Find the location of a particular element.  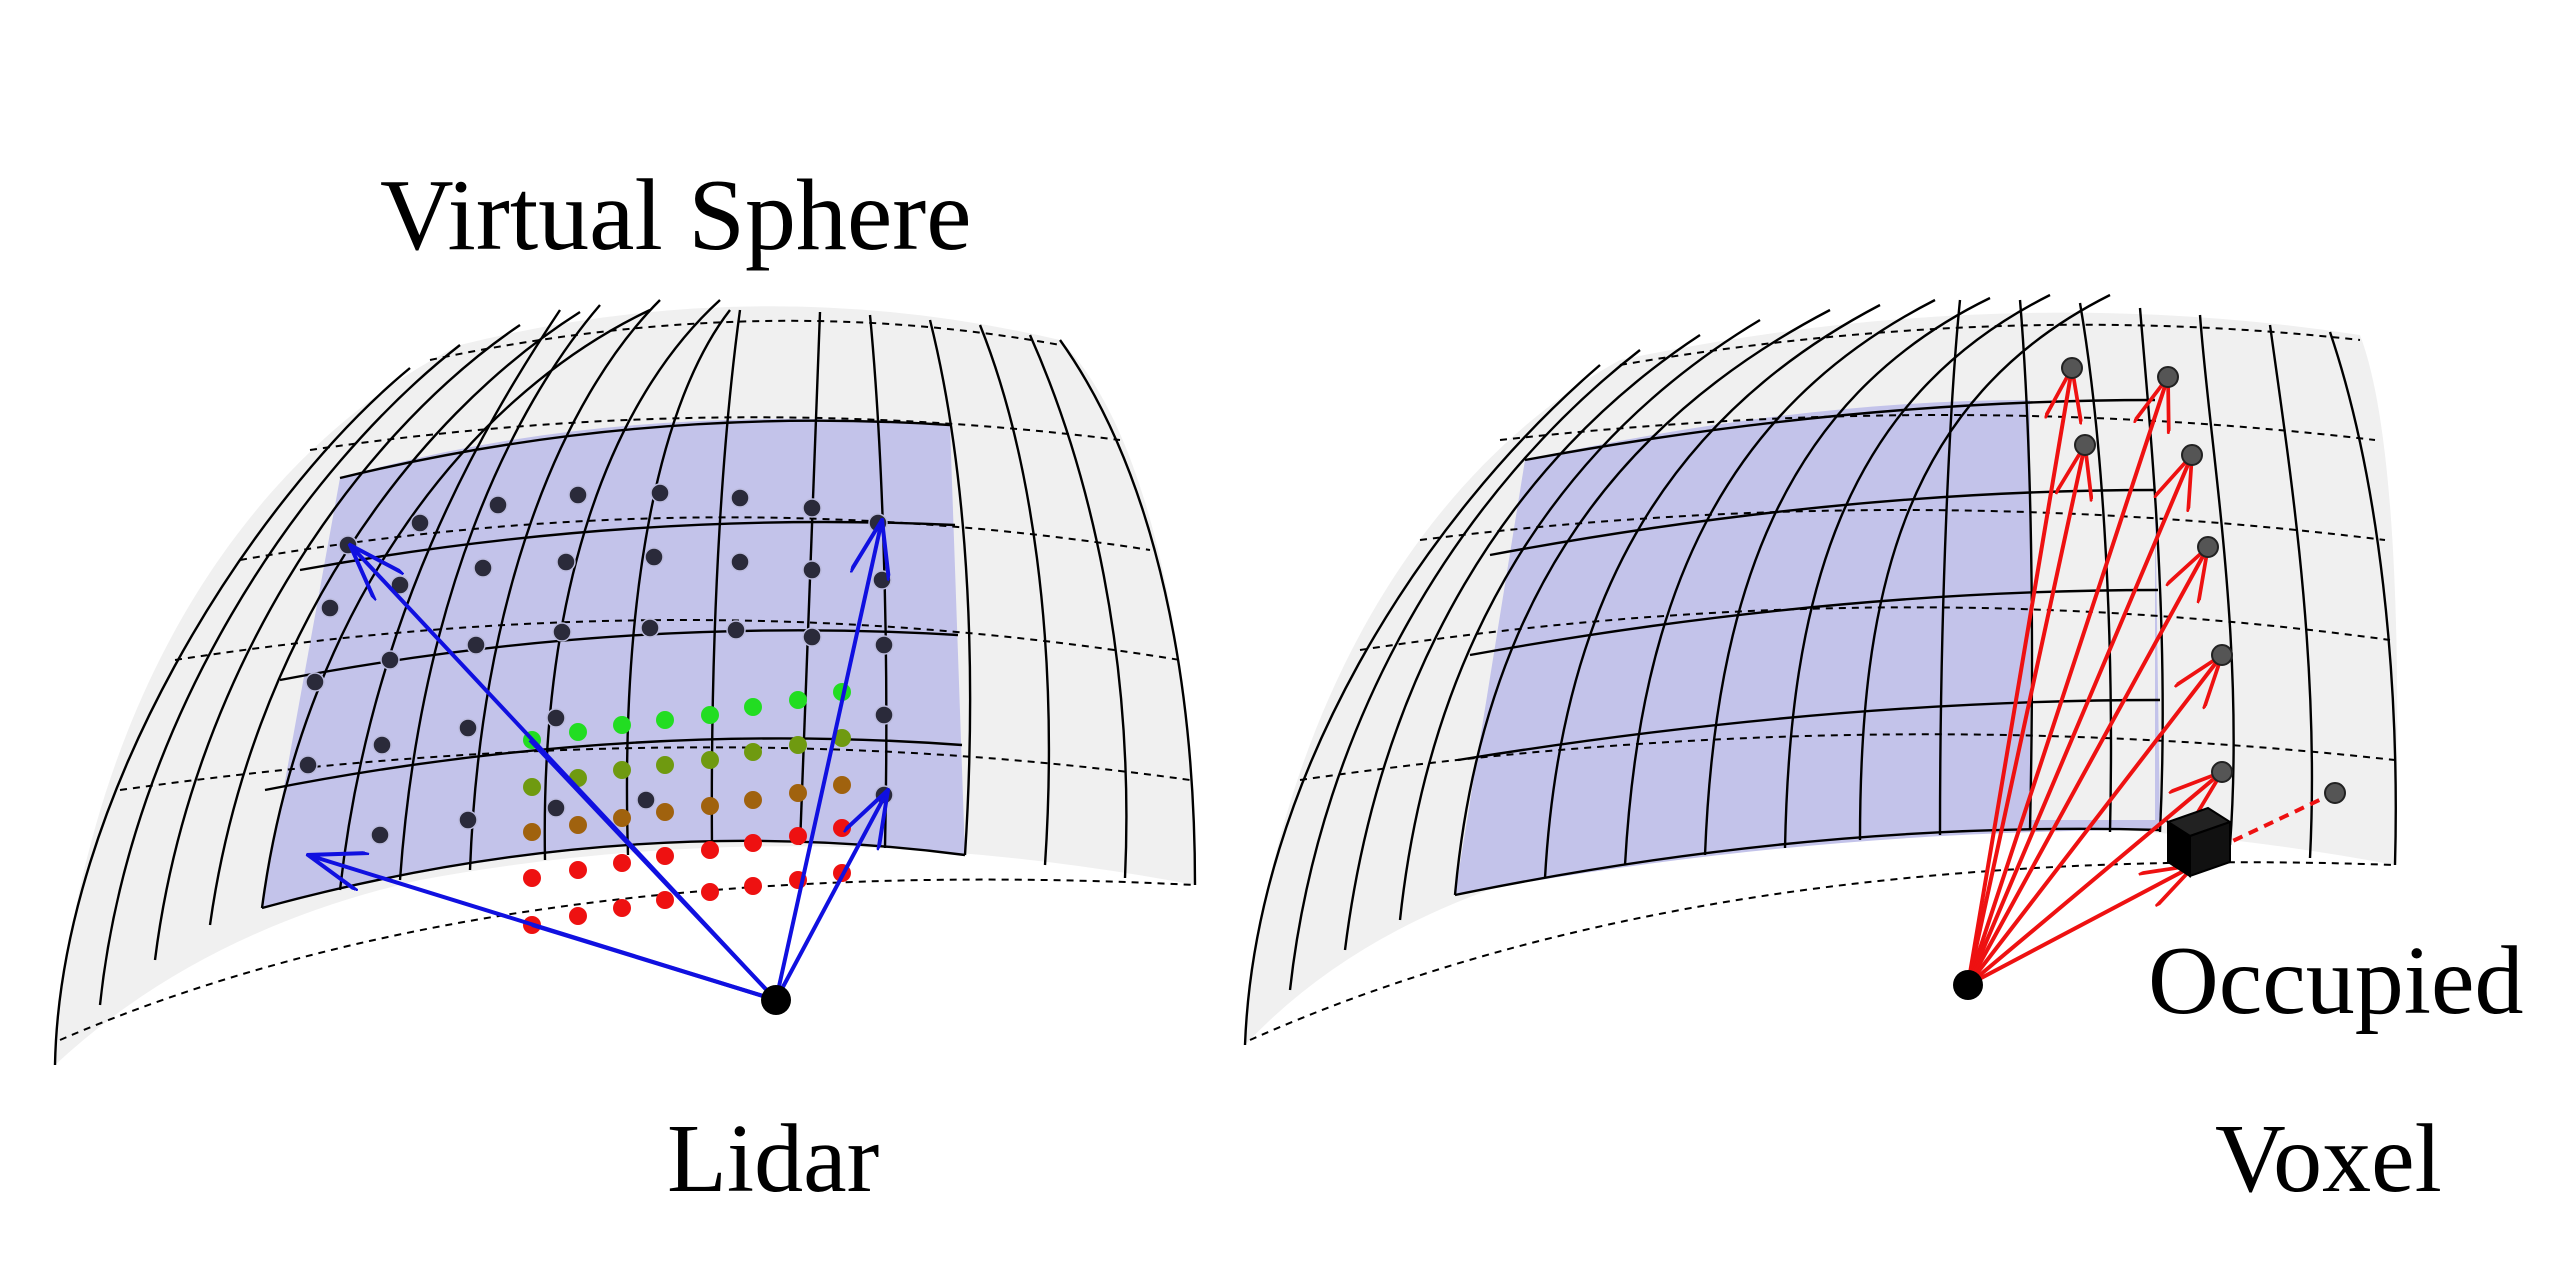

left-sphere-points is located at coordinates (596, 664).